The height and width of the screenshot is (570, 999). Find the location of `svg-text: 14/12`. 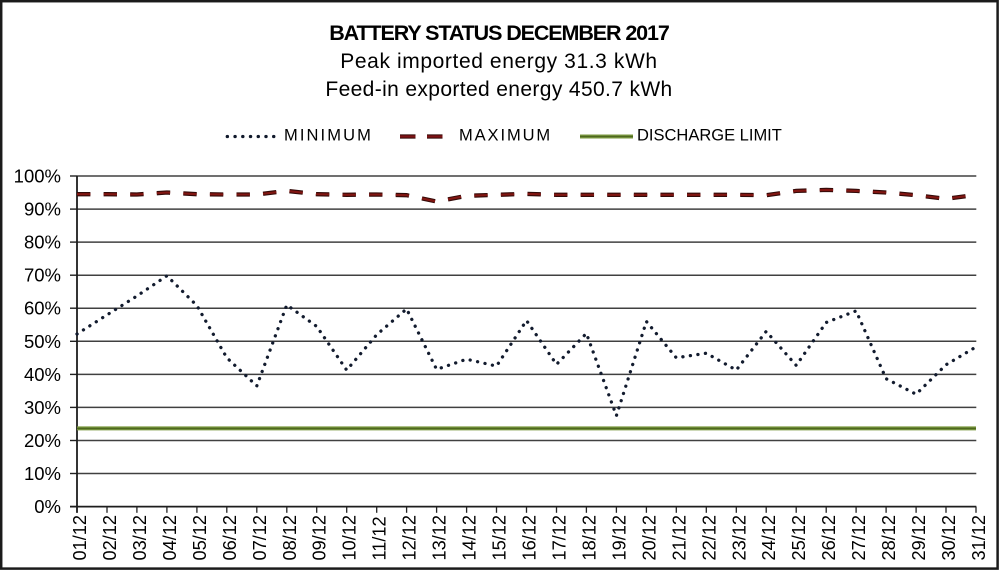

svg-text: 14/12 is located at coordinates (470, 538).